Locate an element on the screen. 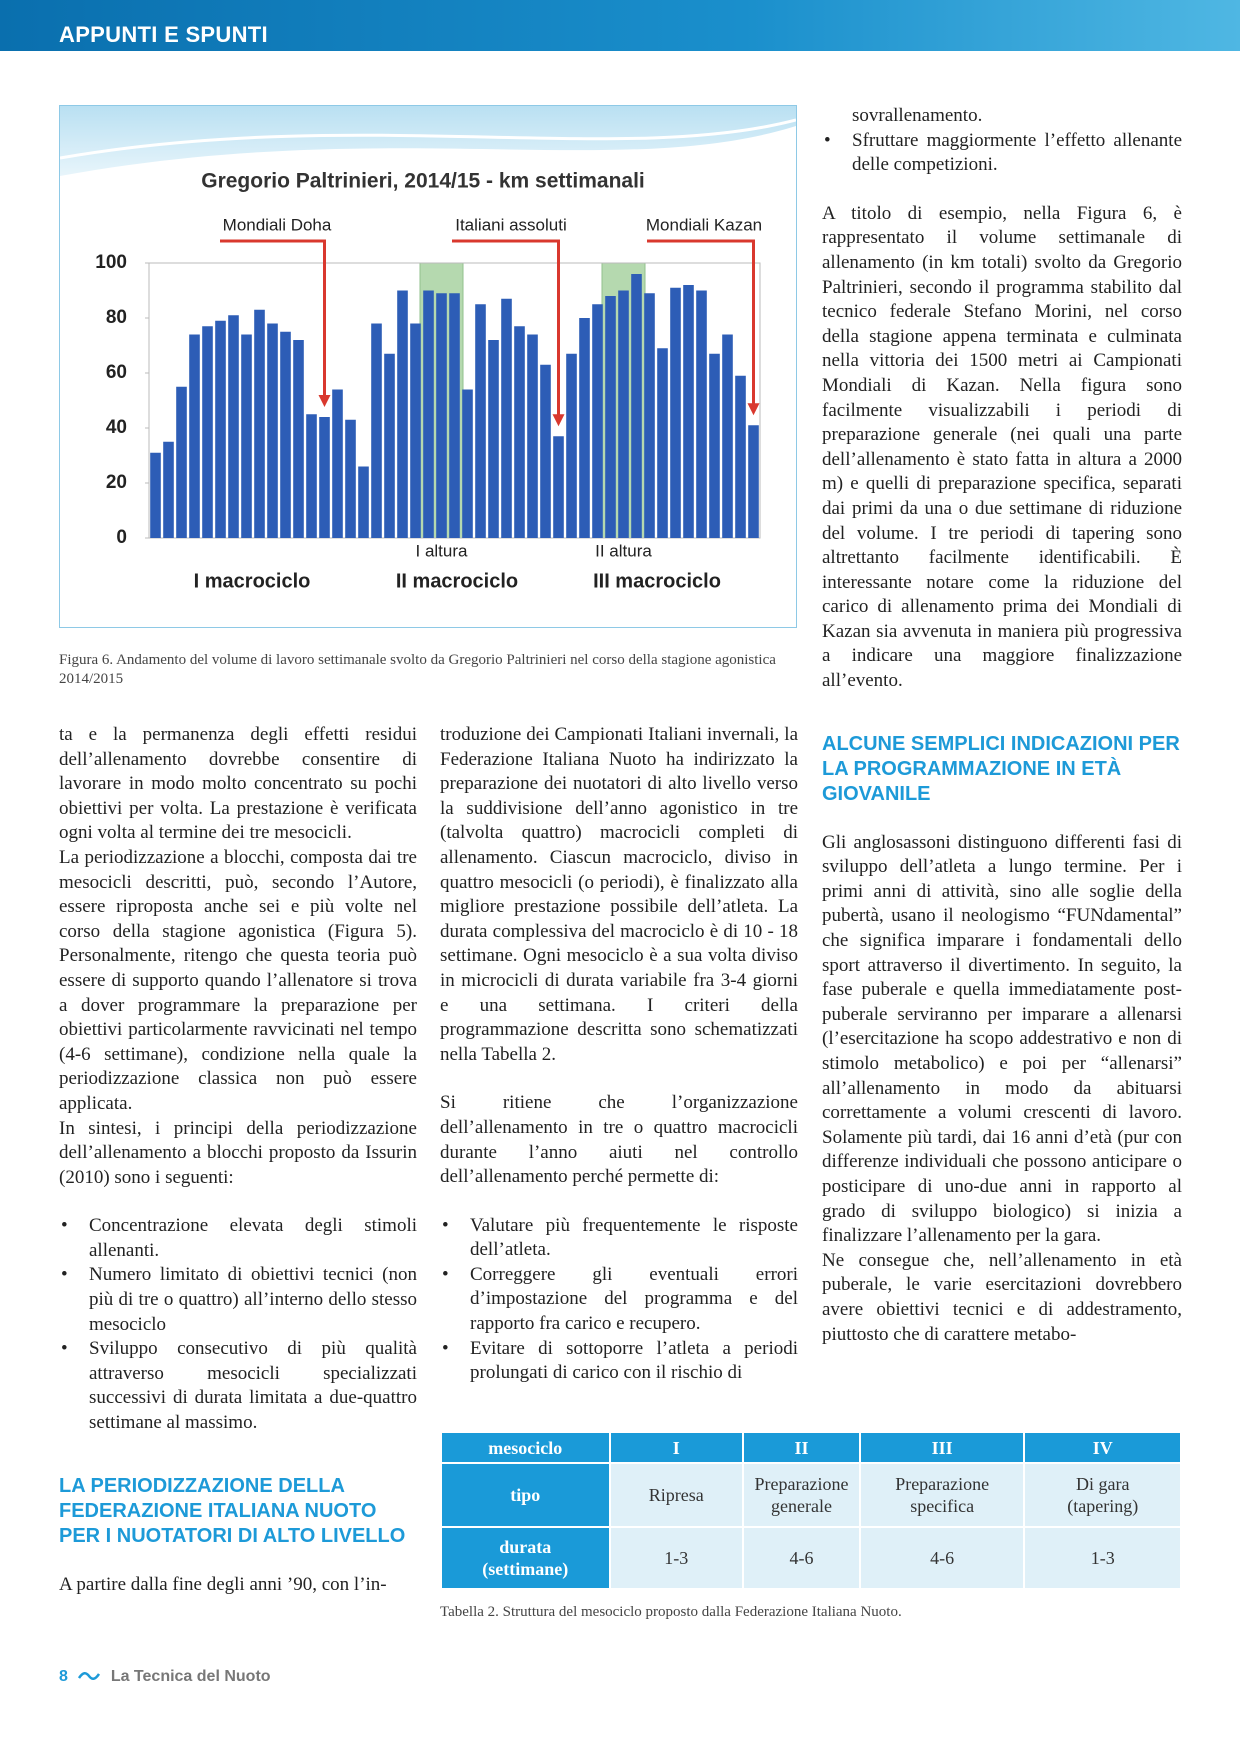  cell-text: Di gara (tapering) is located at coordinates (1103, 1495).